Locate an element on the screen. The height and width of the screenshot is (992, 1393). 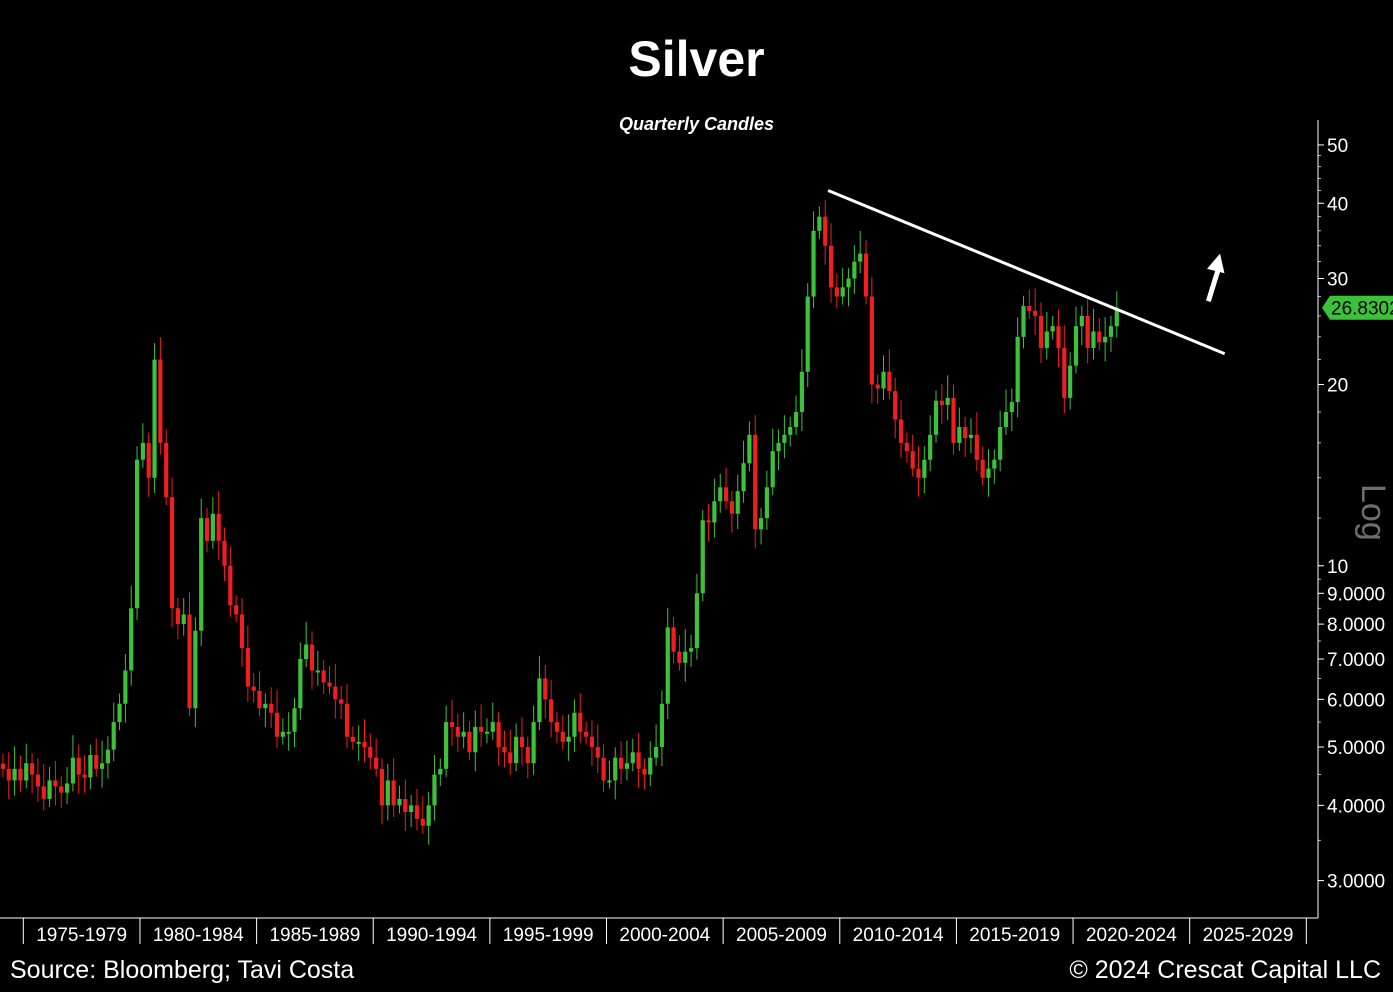
y-tick-label: 5.0000 is located at coordinates (1356, 748).